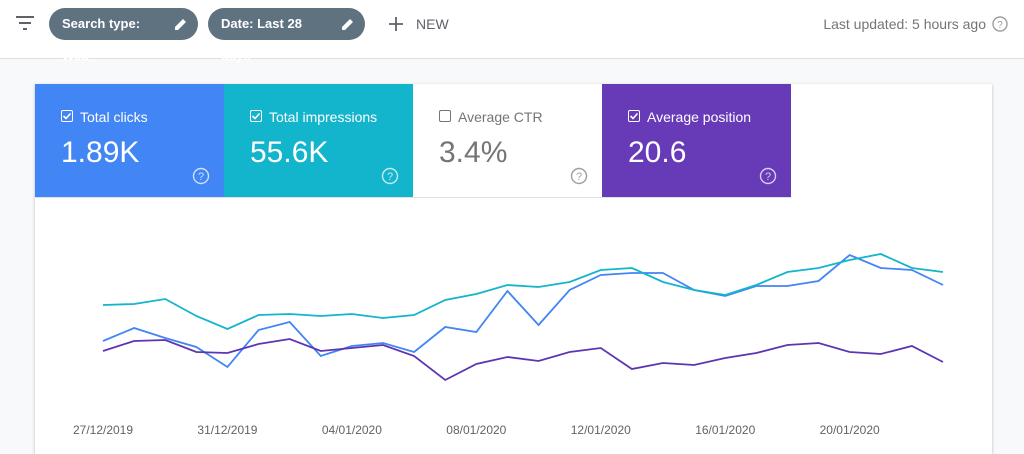  Describe the element at coordinates (473, 152) in the screenshot. I see `metric-value: 3.4%` at that location.